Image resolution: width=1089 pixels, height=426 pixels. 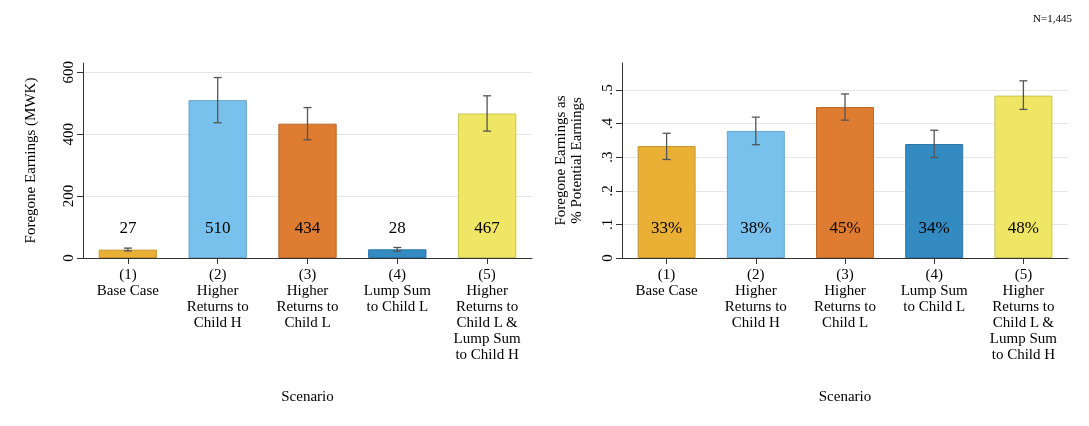 What do you see at coordinates (307, 227) in the screenshot?
I see `data-label: 434` at bounding box center [307, 227].